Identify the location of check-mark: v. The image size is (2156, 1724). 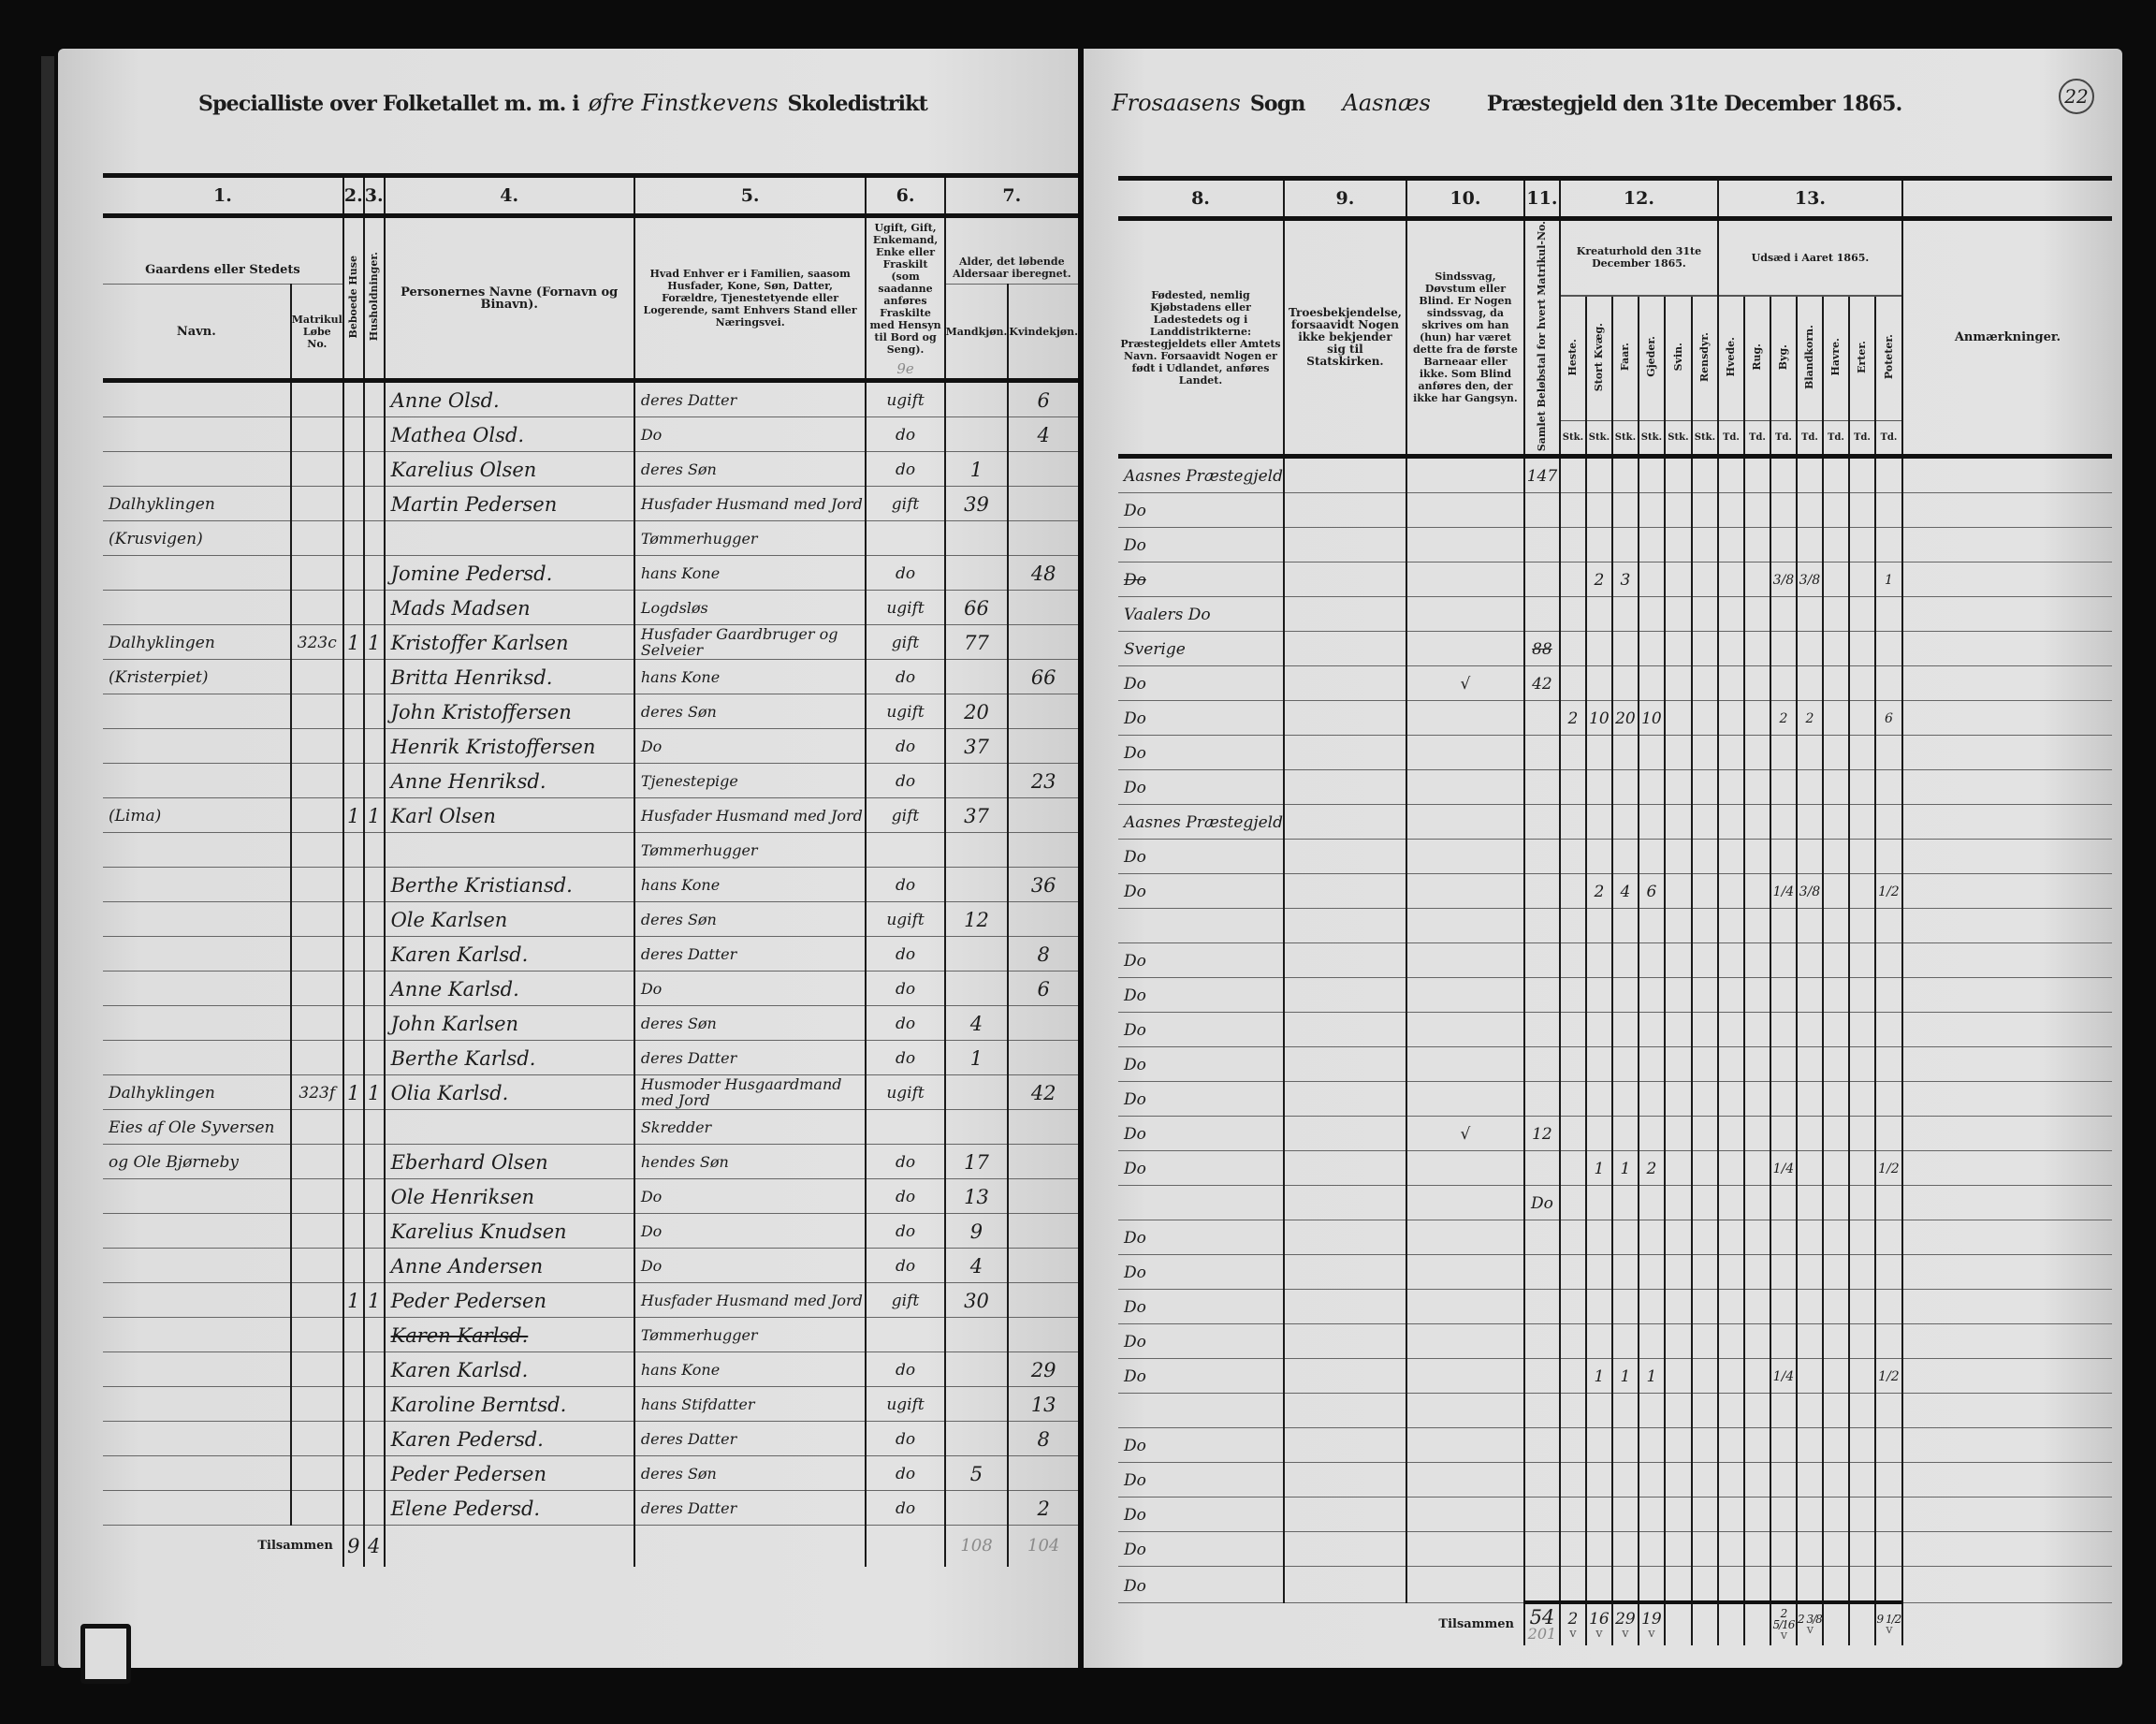
(1573, 1634).